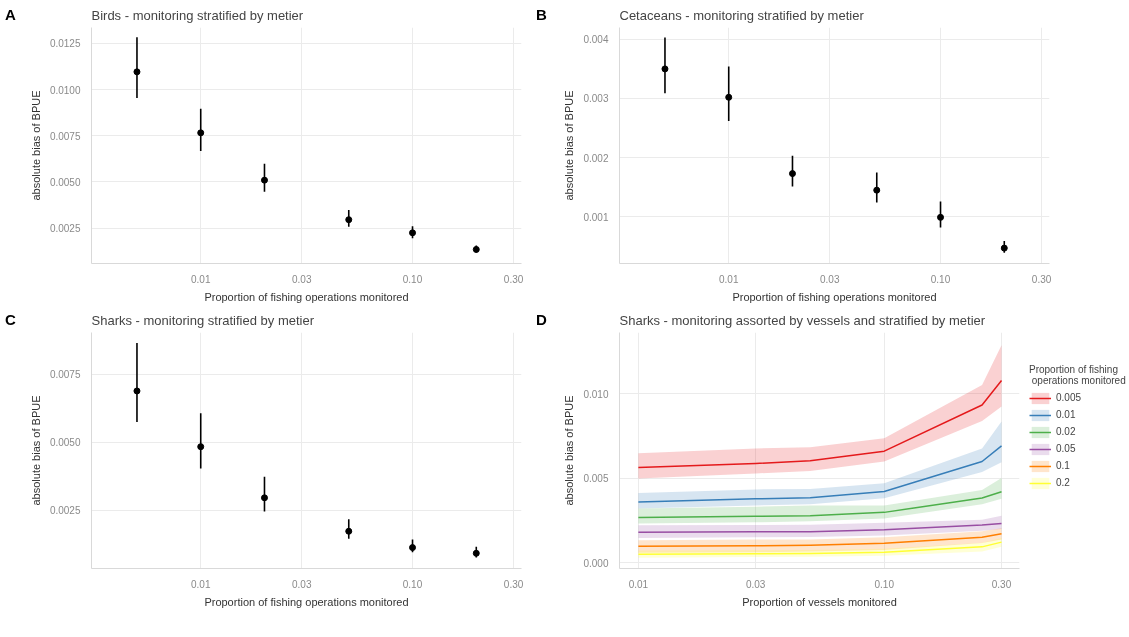 This screenshot has height=637, width=1129. I want to click on legend-label: 0.02, so click(1066, 432).